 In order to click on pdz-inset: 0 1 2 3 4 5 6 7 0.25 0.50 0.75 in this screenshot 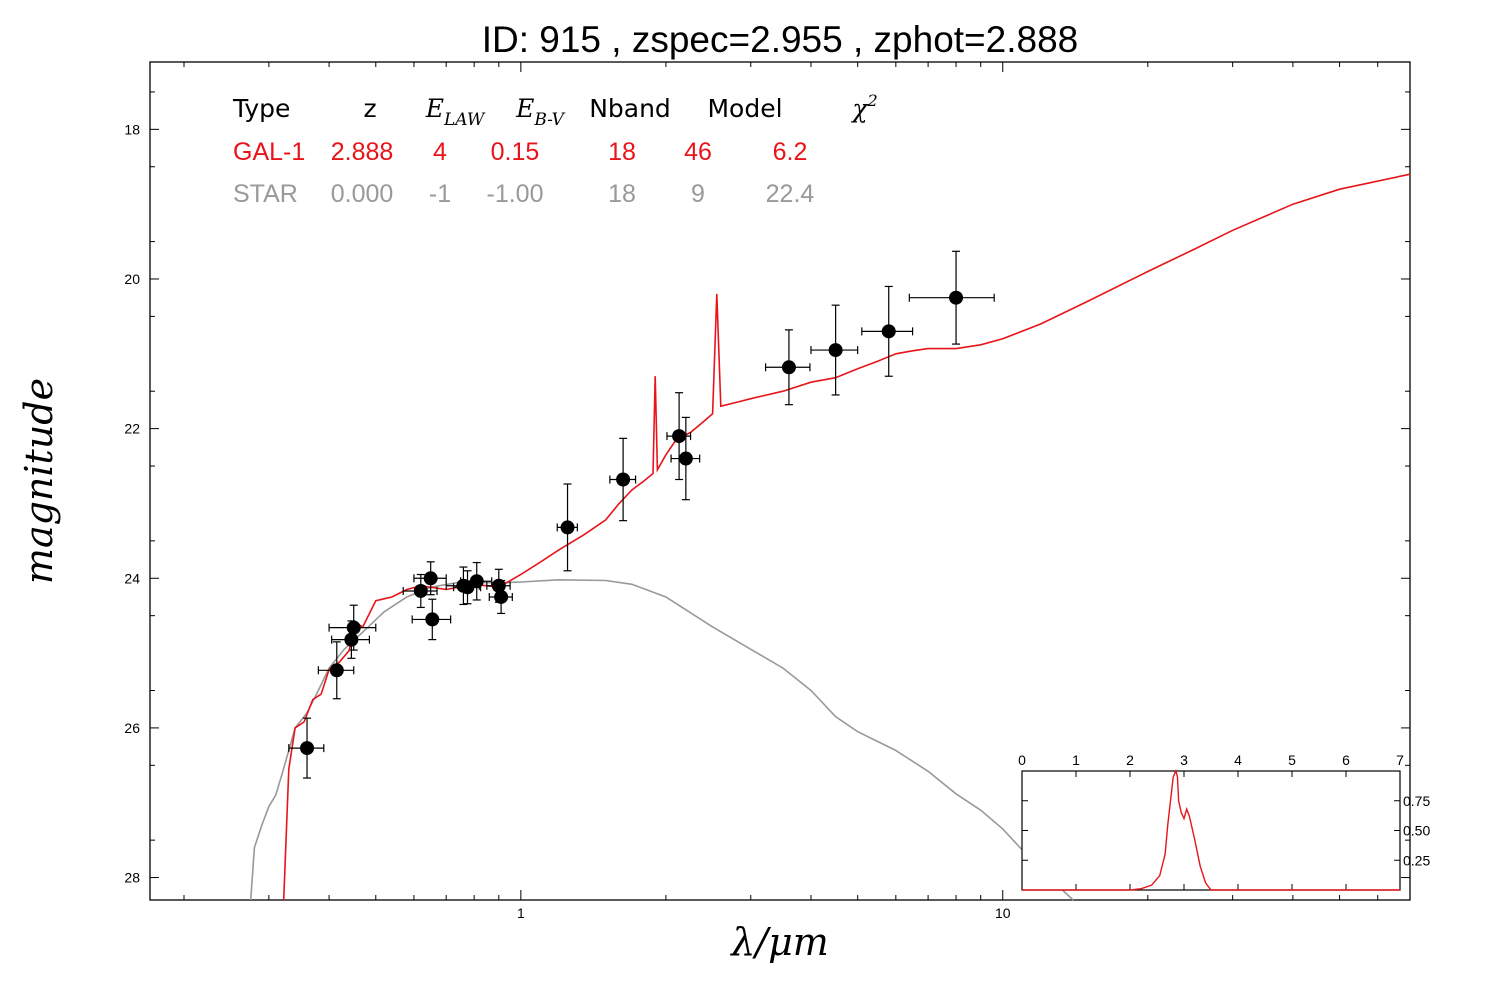, I will do `click(1224, 821)`.